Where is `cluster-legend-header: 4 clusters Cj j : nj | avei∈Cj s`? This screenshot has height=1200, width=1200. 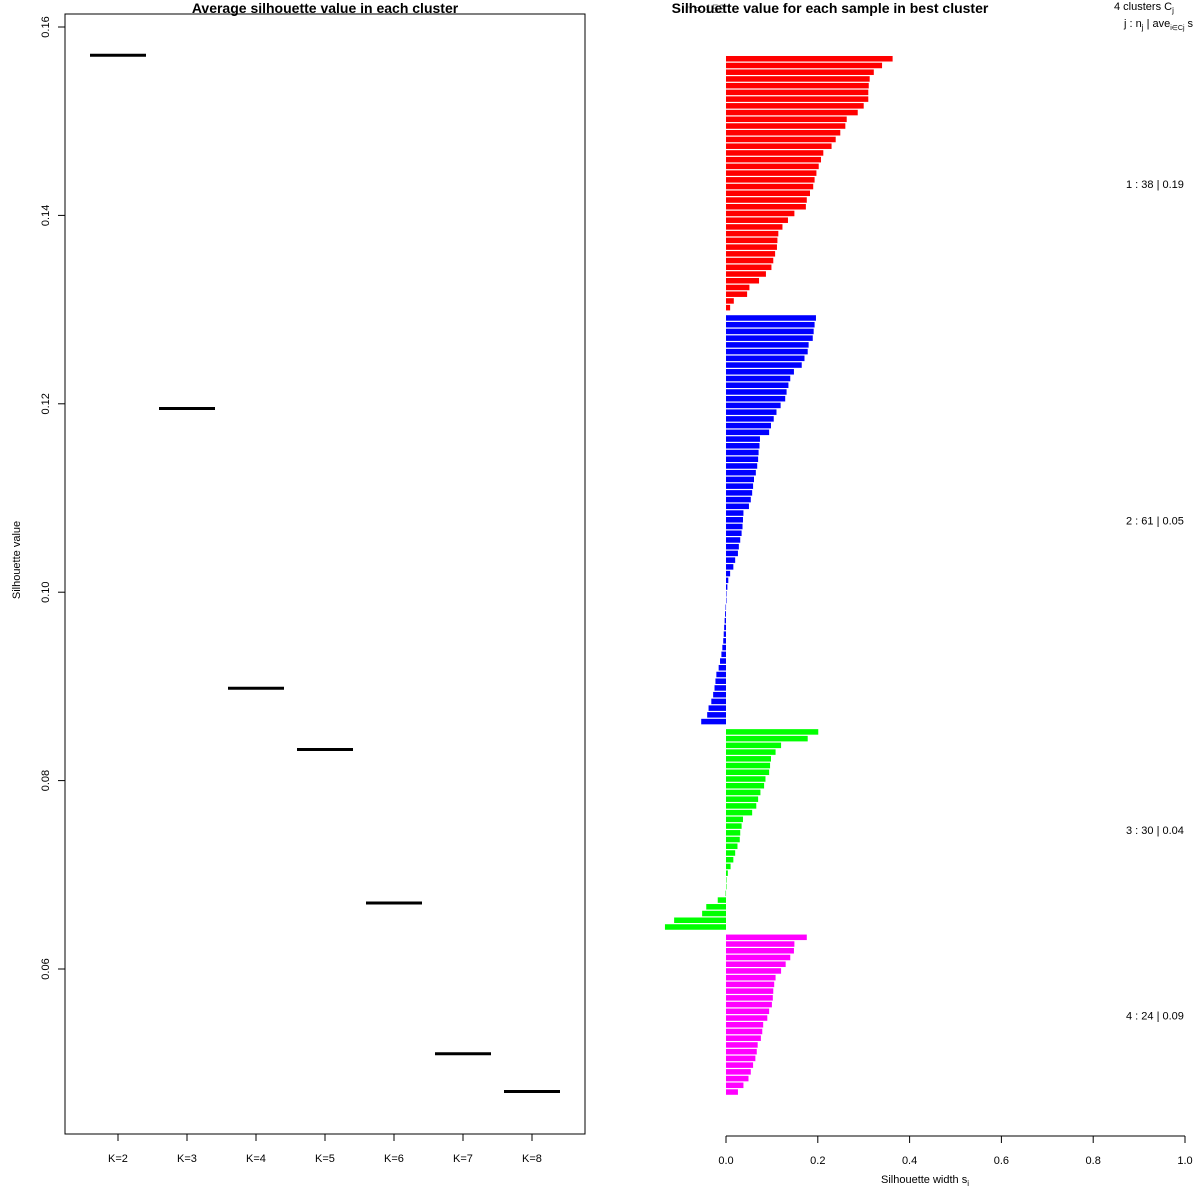
cluster-legend-header: 4 clusters Cj j : nj | avei∈Cj s is located at coordinates (1154, 16).